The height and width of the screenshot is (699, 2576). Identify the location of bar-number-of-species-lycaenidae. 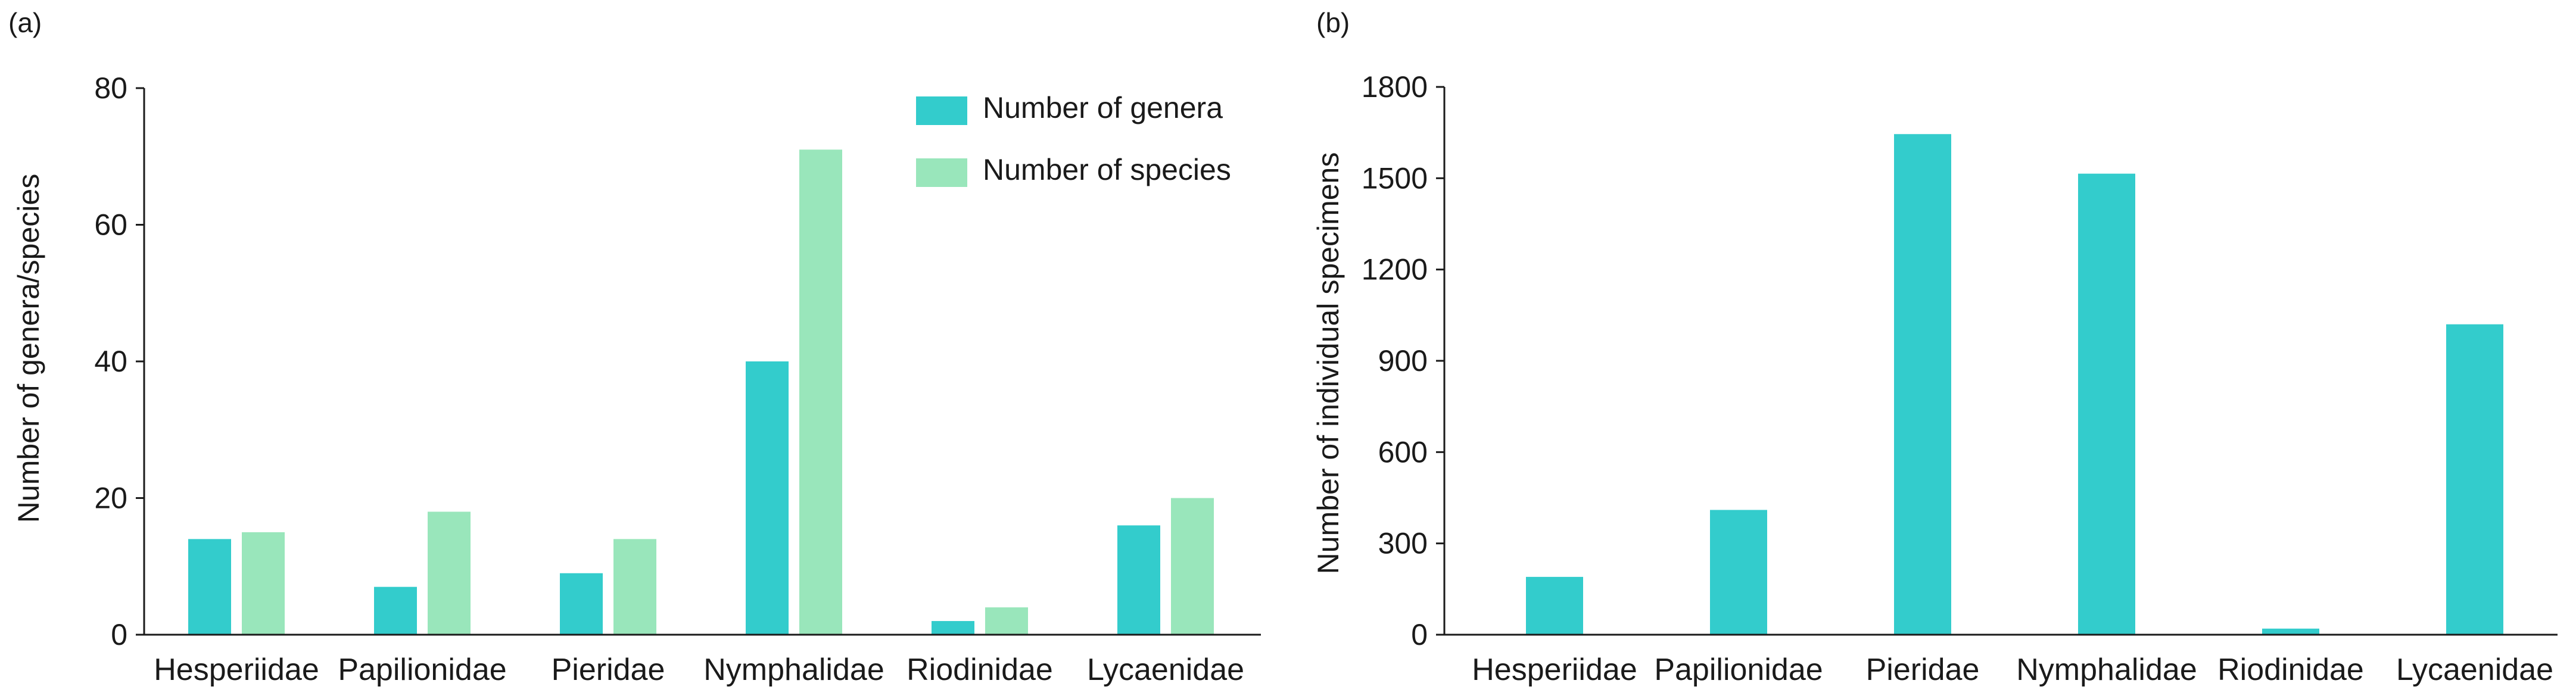
(1192, 566).